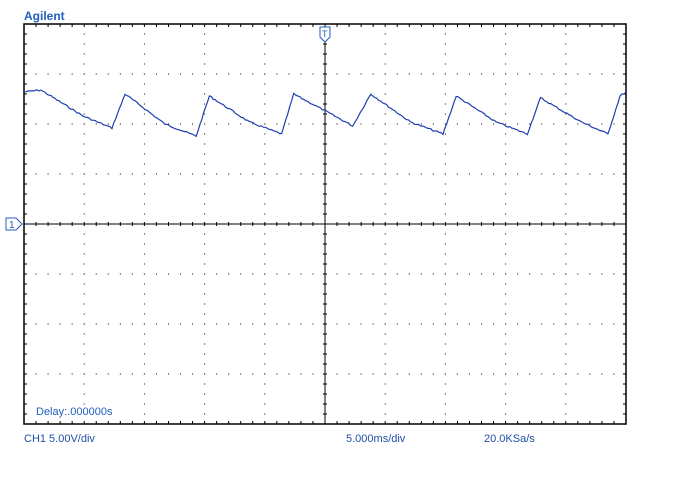 The width and height of the screenshot is (700, 500). I want to click on channel-1-marker: 1, so click(14, 224).